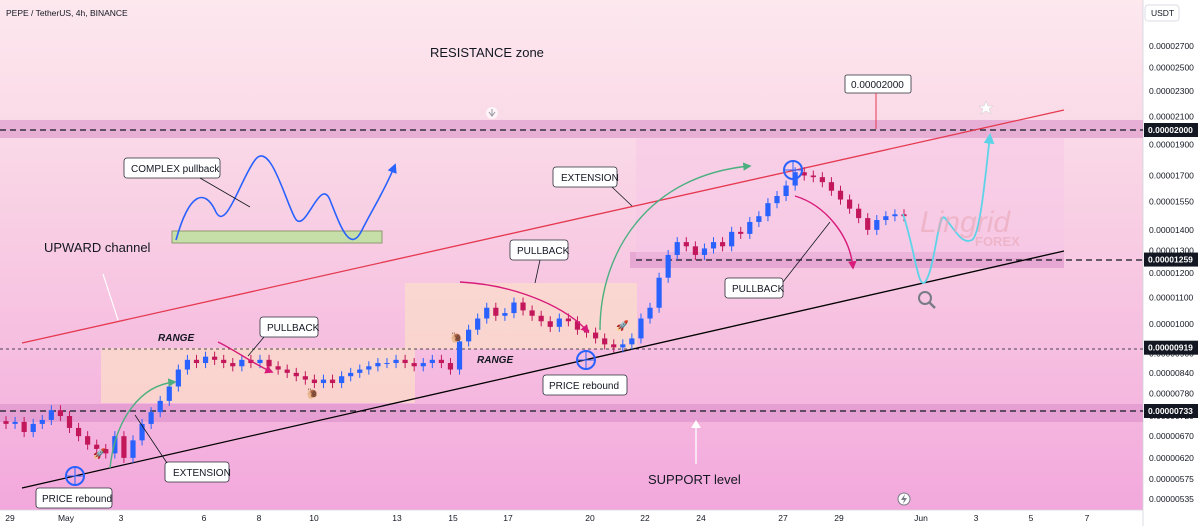 The width and height of the screenshot is (1200, 531). I want to click on price-highlight-label: 0.00000733, so click(1170, 411).